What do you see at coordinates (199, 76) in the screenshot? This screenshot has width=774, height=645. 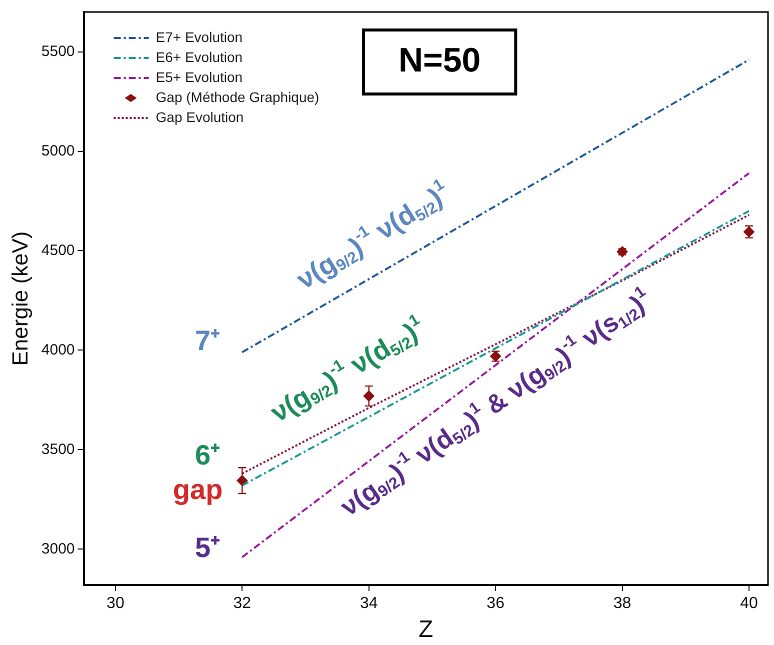 I see `legend-label: E5+ Evolution` at bounding box center [199, 76].